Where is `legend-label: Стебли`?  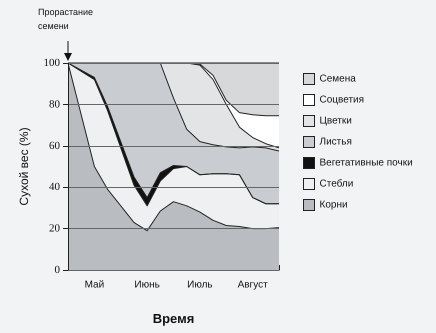
legend-label: Стебли is located at coordinates (337, 184).